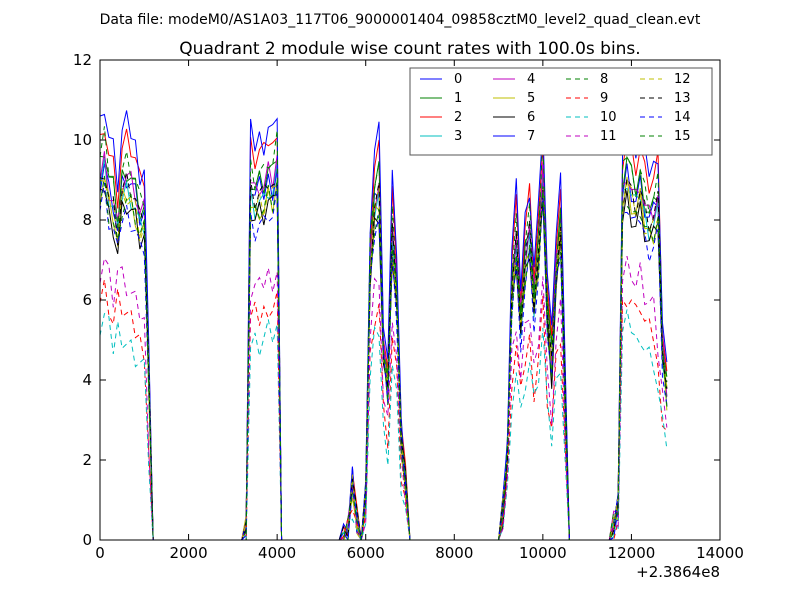 The height and width of the screenshot is (600, 800). Describe the element at coordinates (531, 98) in the screenshot. I see `legend-label-5: 5` at that location.